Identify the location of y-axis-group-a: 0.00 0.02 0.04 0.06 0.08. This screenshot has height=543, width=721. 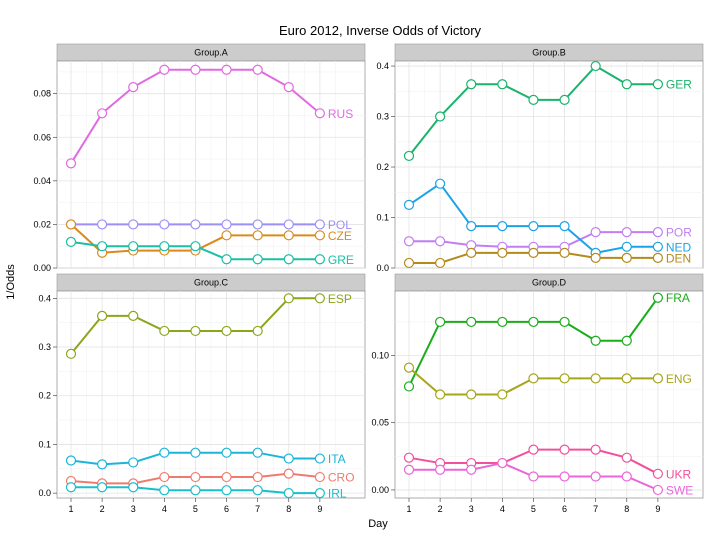
(45, 181).